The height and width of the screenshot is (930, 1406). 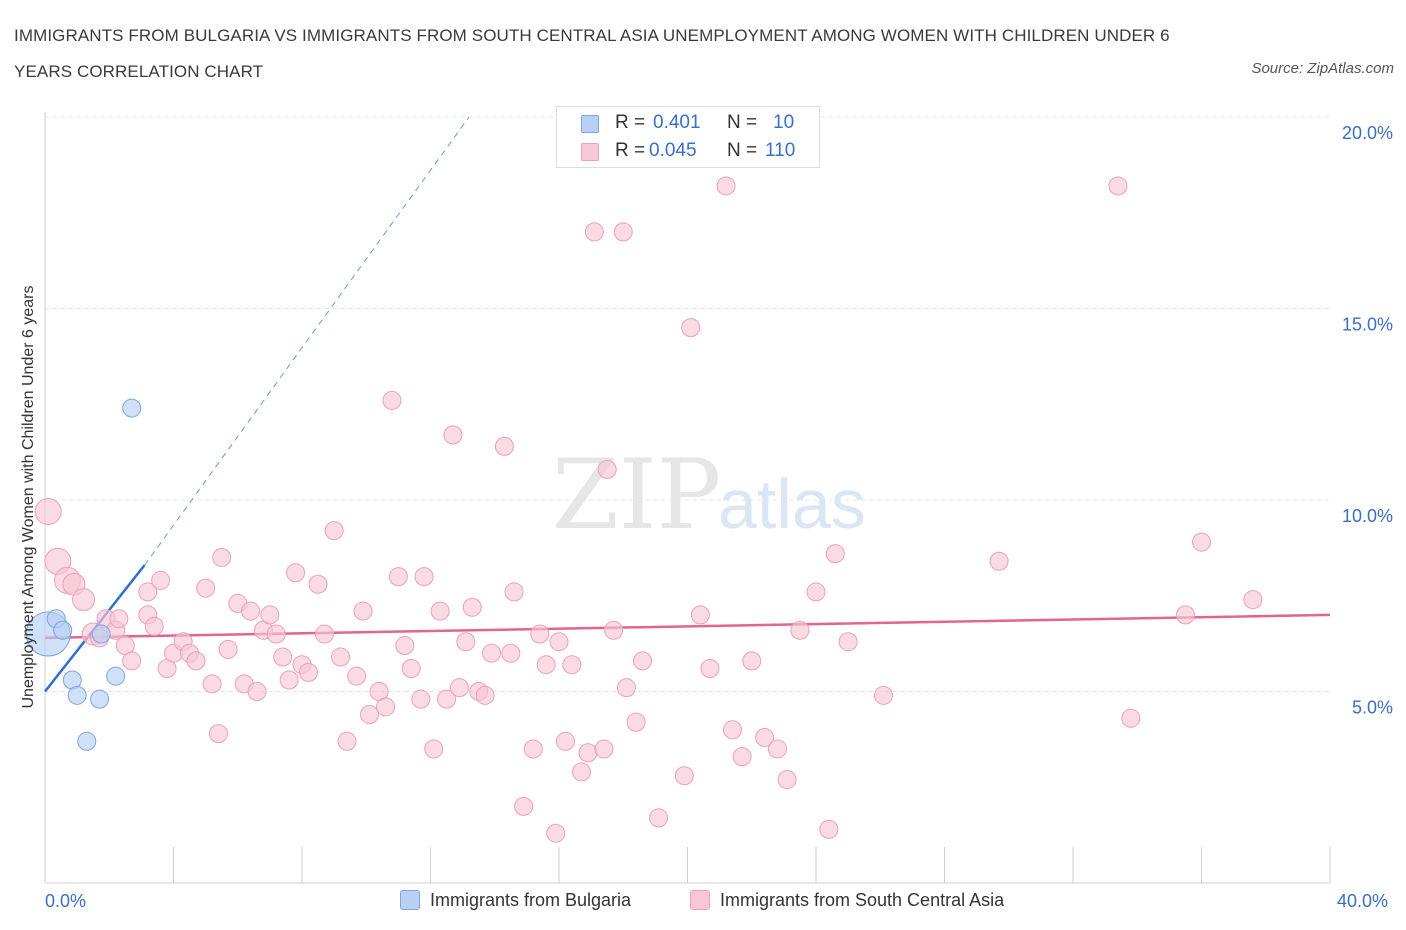 What do you see at coordinates (673, 150) in the screenshot?
I see `legend-r-value: 0.045` at bounding box center [673, 150].